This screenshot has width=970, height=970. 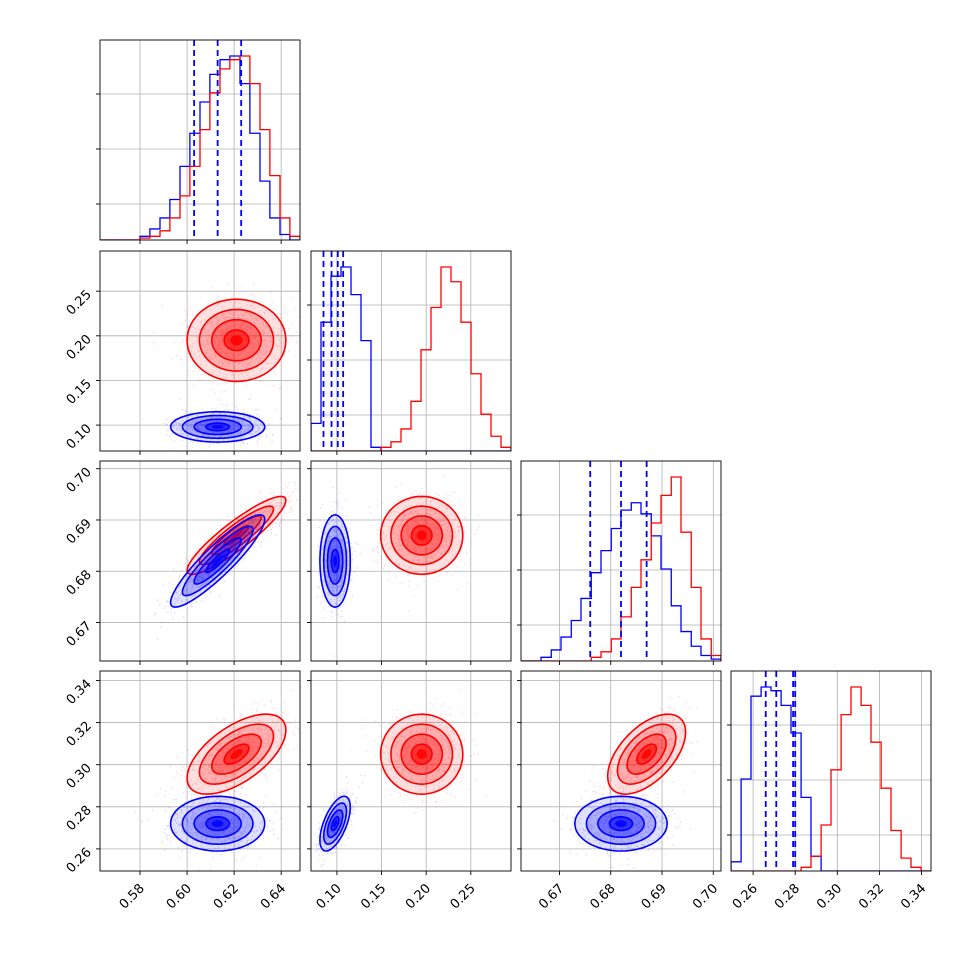 I want to click on y-tick-label: 0.26, so click(x=79, y=860).